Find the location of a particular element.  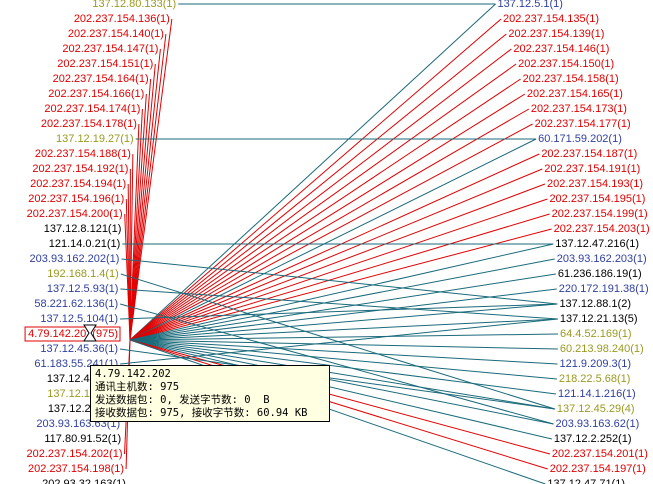

host-label: 202.237.154.136(1) is located at coordinates (122, 19).